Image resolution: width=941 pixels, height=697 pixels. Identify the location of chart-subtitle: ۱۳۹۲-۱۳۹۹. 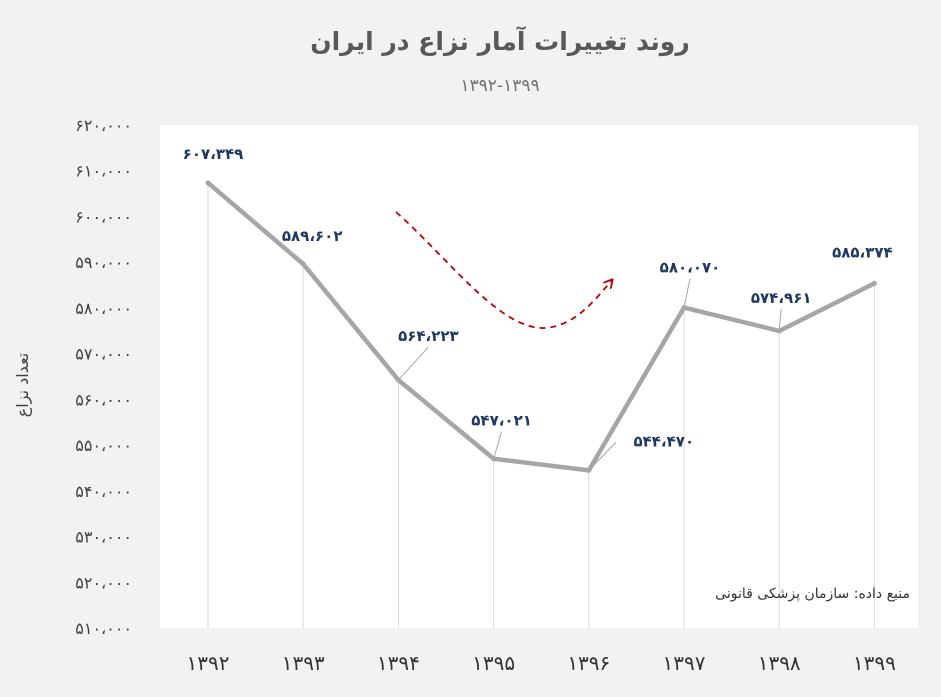
(499, 86).